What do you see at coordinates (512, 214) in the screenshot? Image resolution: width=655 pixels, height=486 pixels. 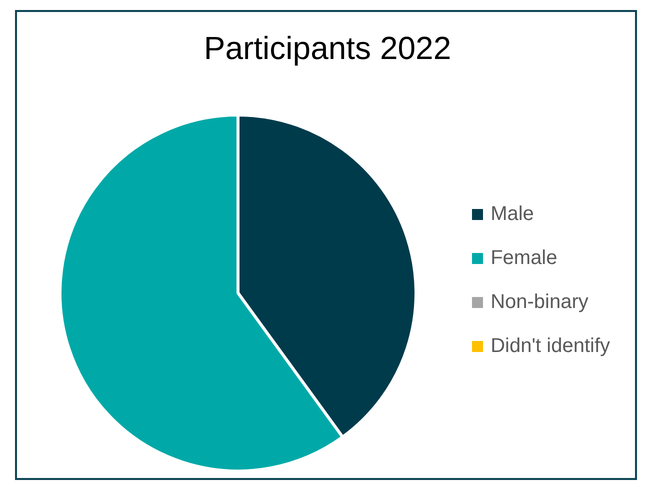 I see `legend-label: Male` at bounding box center [512, 214].